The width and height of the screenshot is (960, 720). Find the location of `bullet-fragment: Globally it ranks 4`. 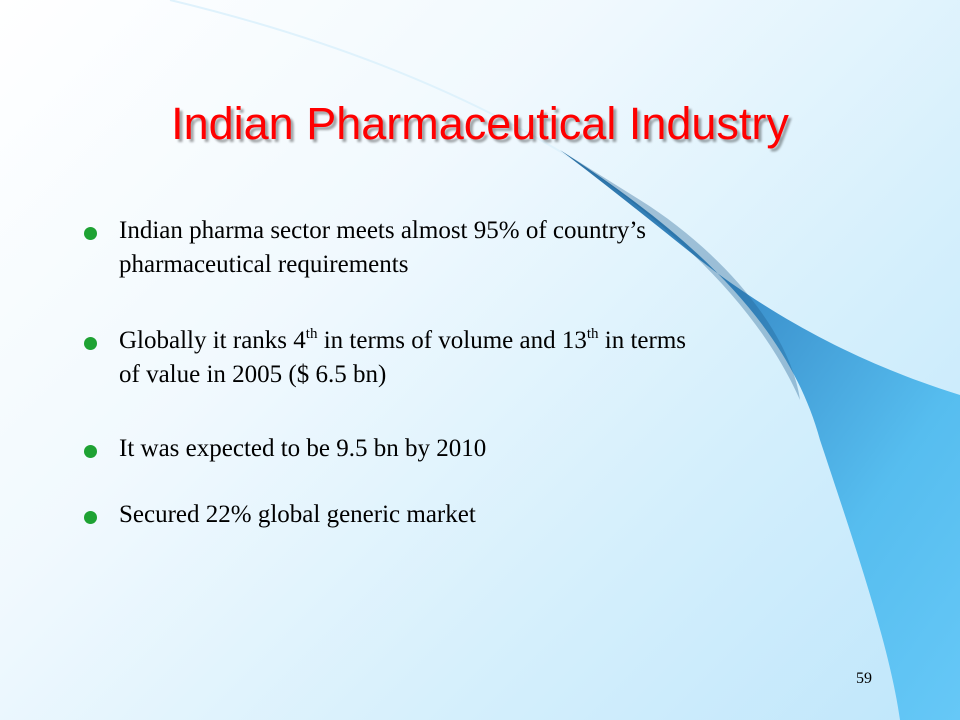

bullet-fragment: Globally it ranks 4 is located at coordinates (212, 340).